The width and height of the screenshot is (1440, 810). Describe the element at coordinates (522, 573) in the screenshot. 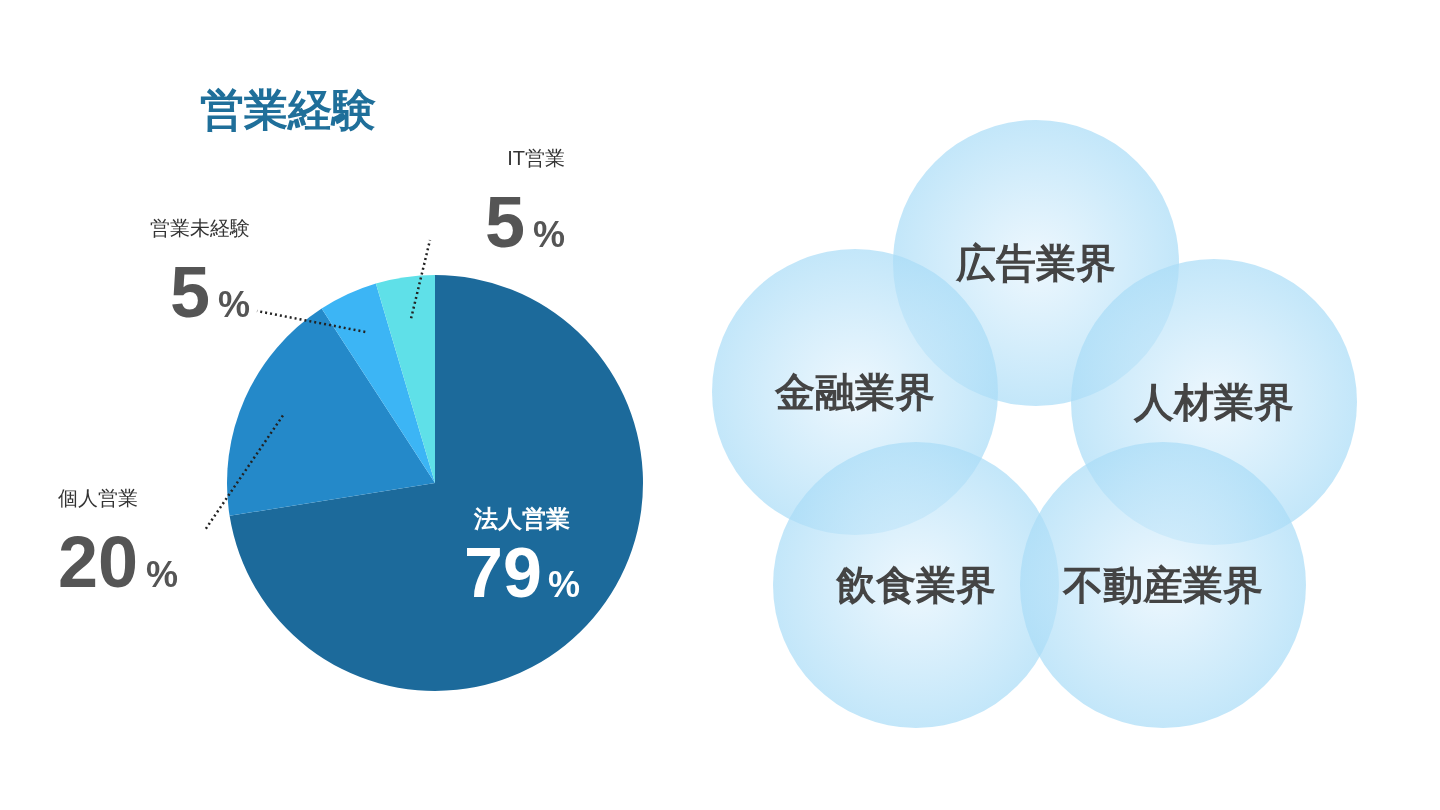

I see `data-label: 79%` at that location.